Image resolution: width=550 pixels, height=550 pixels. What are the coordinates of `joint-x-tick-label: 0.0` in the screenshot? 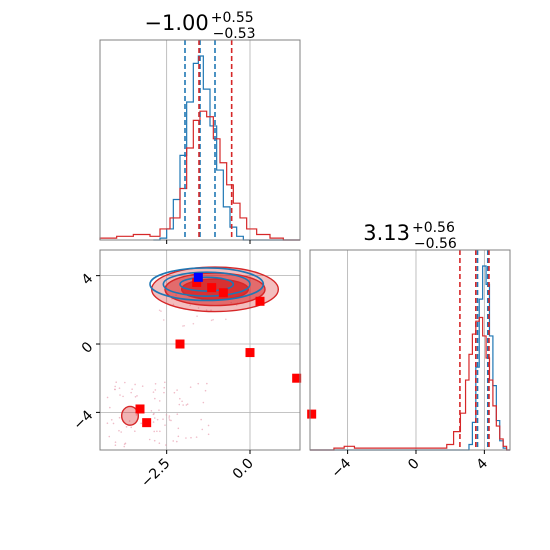 It's located at (243, 469).